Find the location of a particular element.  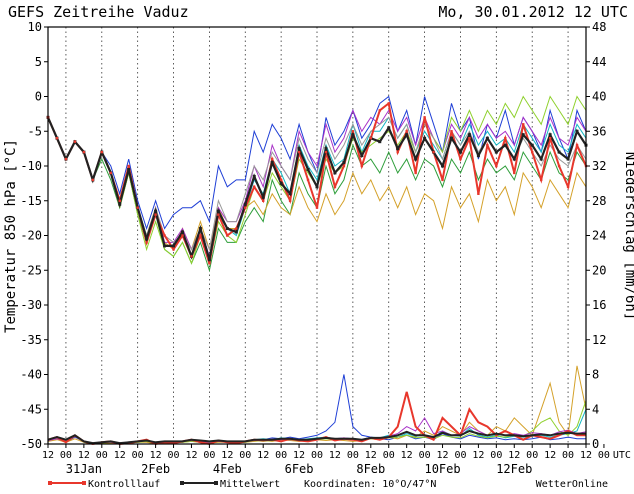

right-axis-tick-label: 36 is located at coordinates (599, 131).